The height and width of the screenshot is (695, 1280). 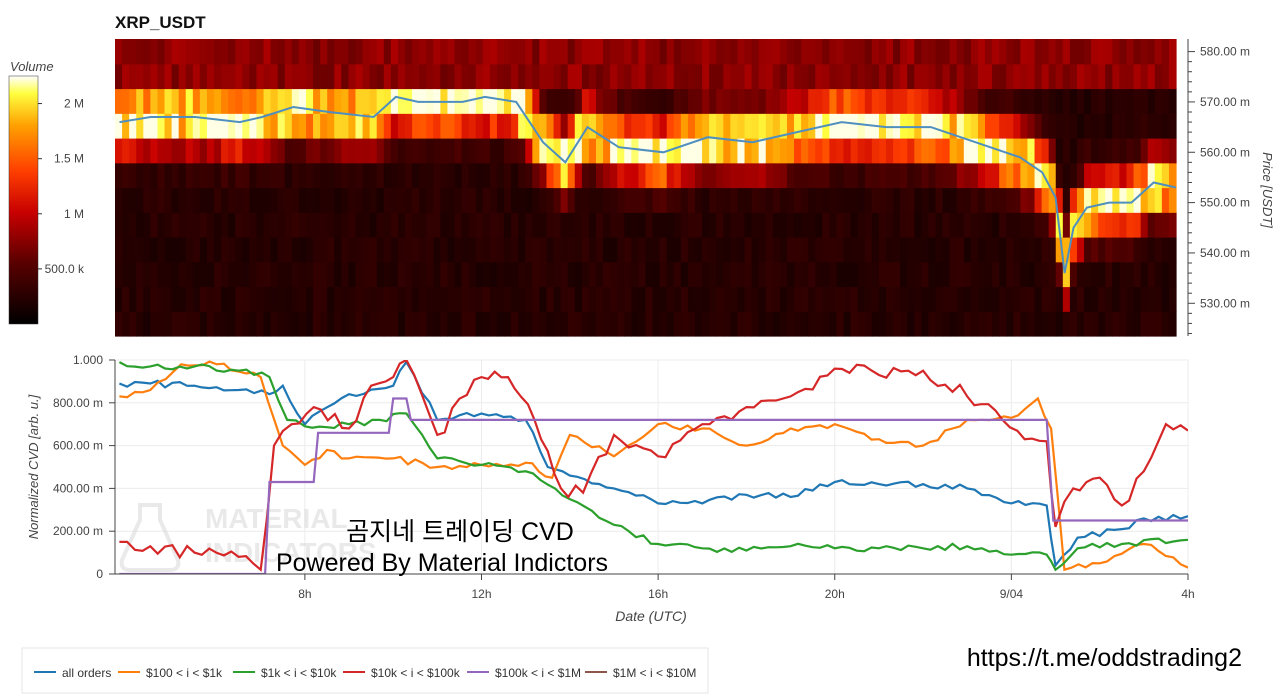 What do you see at coordinates (299, 673) in the screenshot?
I see `legend-label: $1k < i < $10k` at bounding box center [299, 673].